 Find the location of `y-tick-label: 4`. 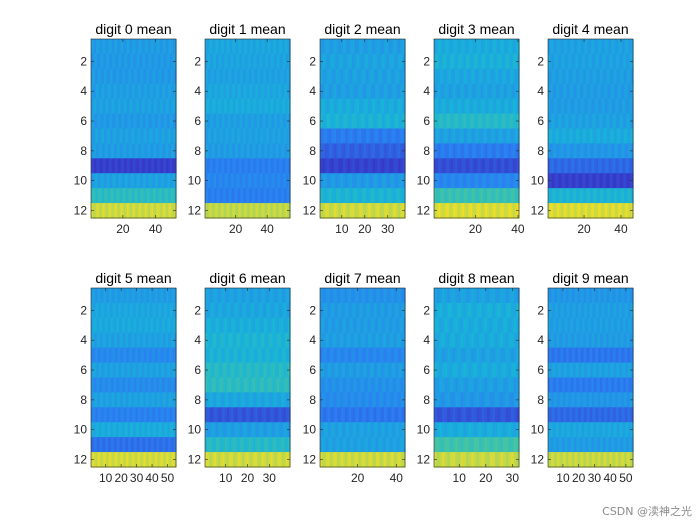

y-tick-label: 4 is located at coordinates (83, 340).